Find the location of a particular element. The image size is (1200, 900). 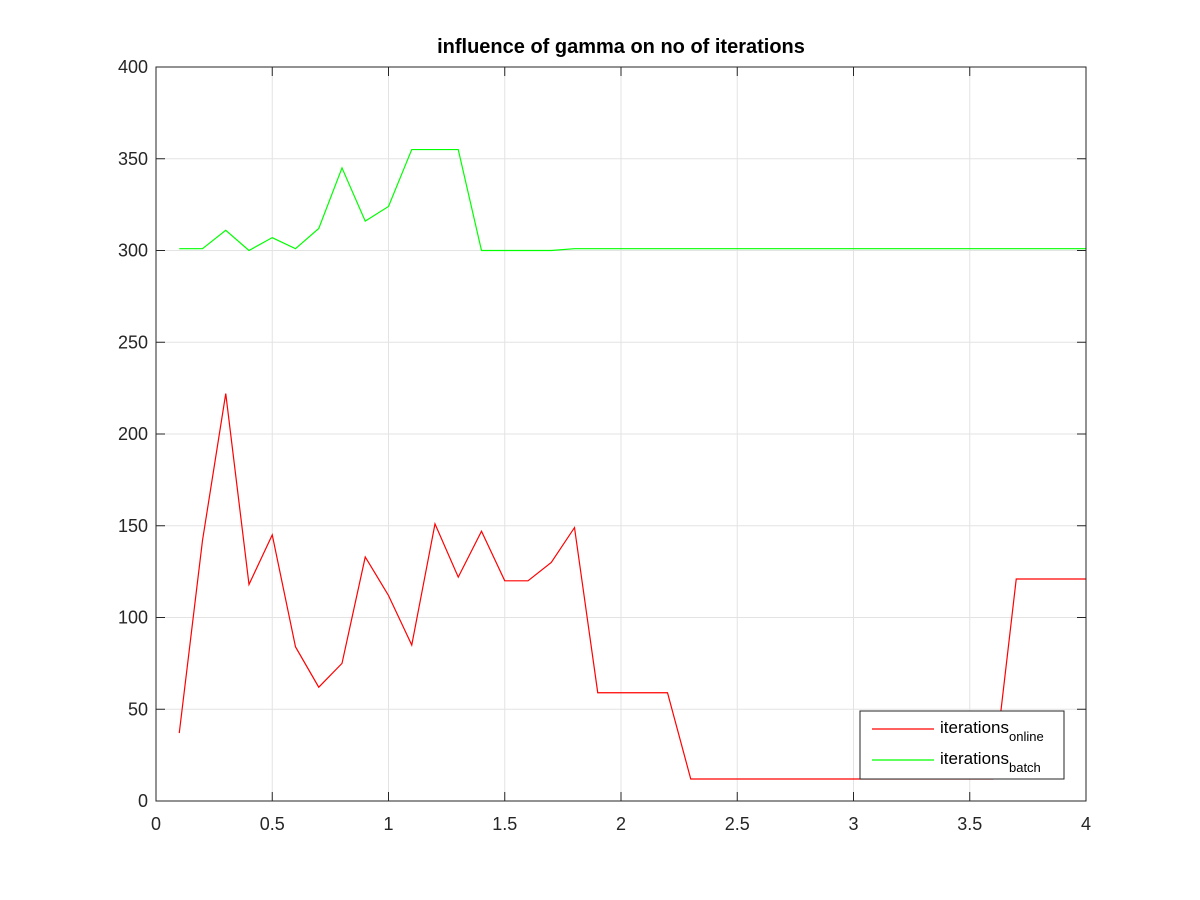

y-tick-label: 150 is located at coordinates (133, 526).